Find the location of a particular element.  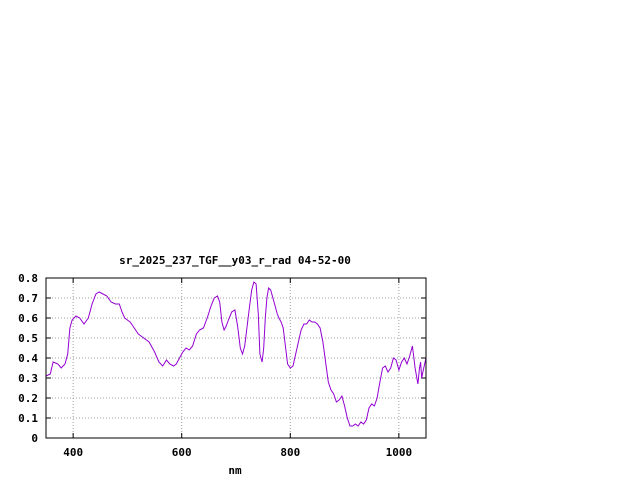

chart-title: sr_2025_237_TGF__y03_r_rad 04-52-00 is located at coordinates (235, 260).